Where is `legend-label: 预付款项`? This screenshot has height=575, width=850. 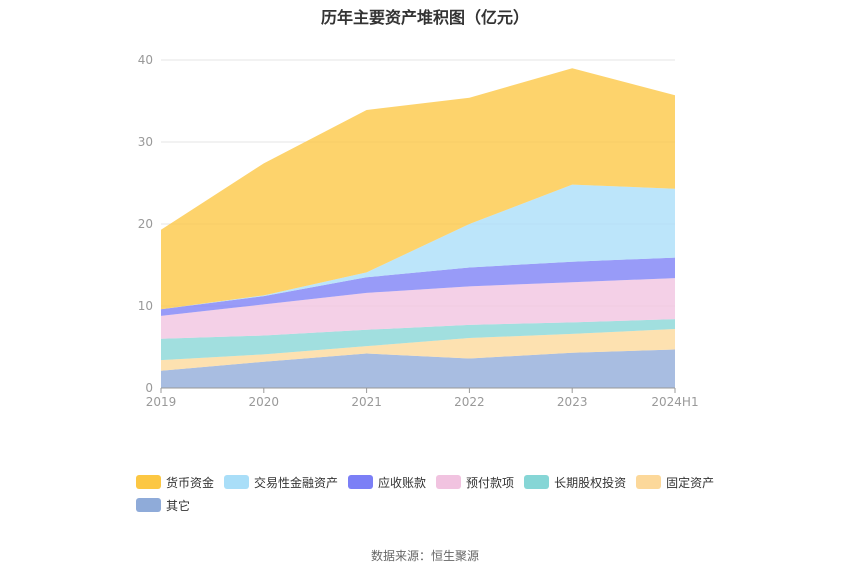
legend-label: 预付款项 is located at coordinates (490, 482).